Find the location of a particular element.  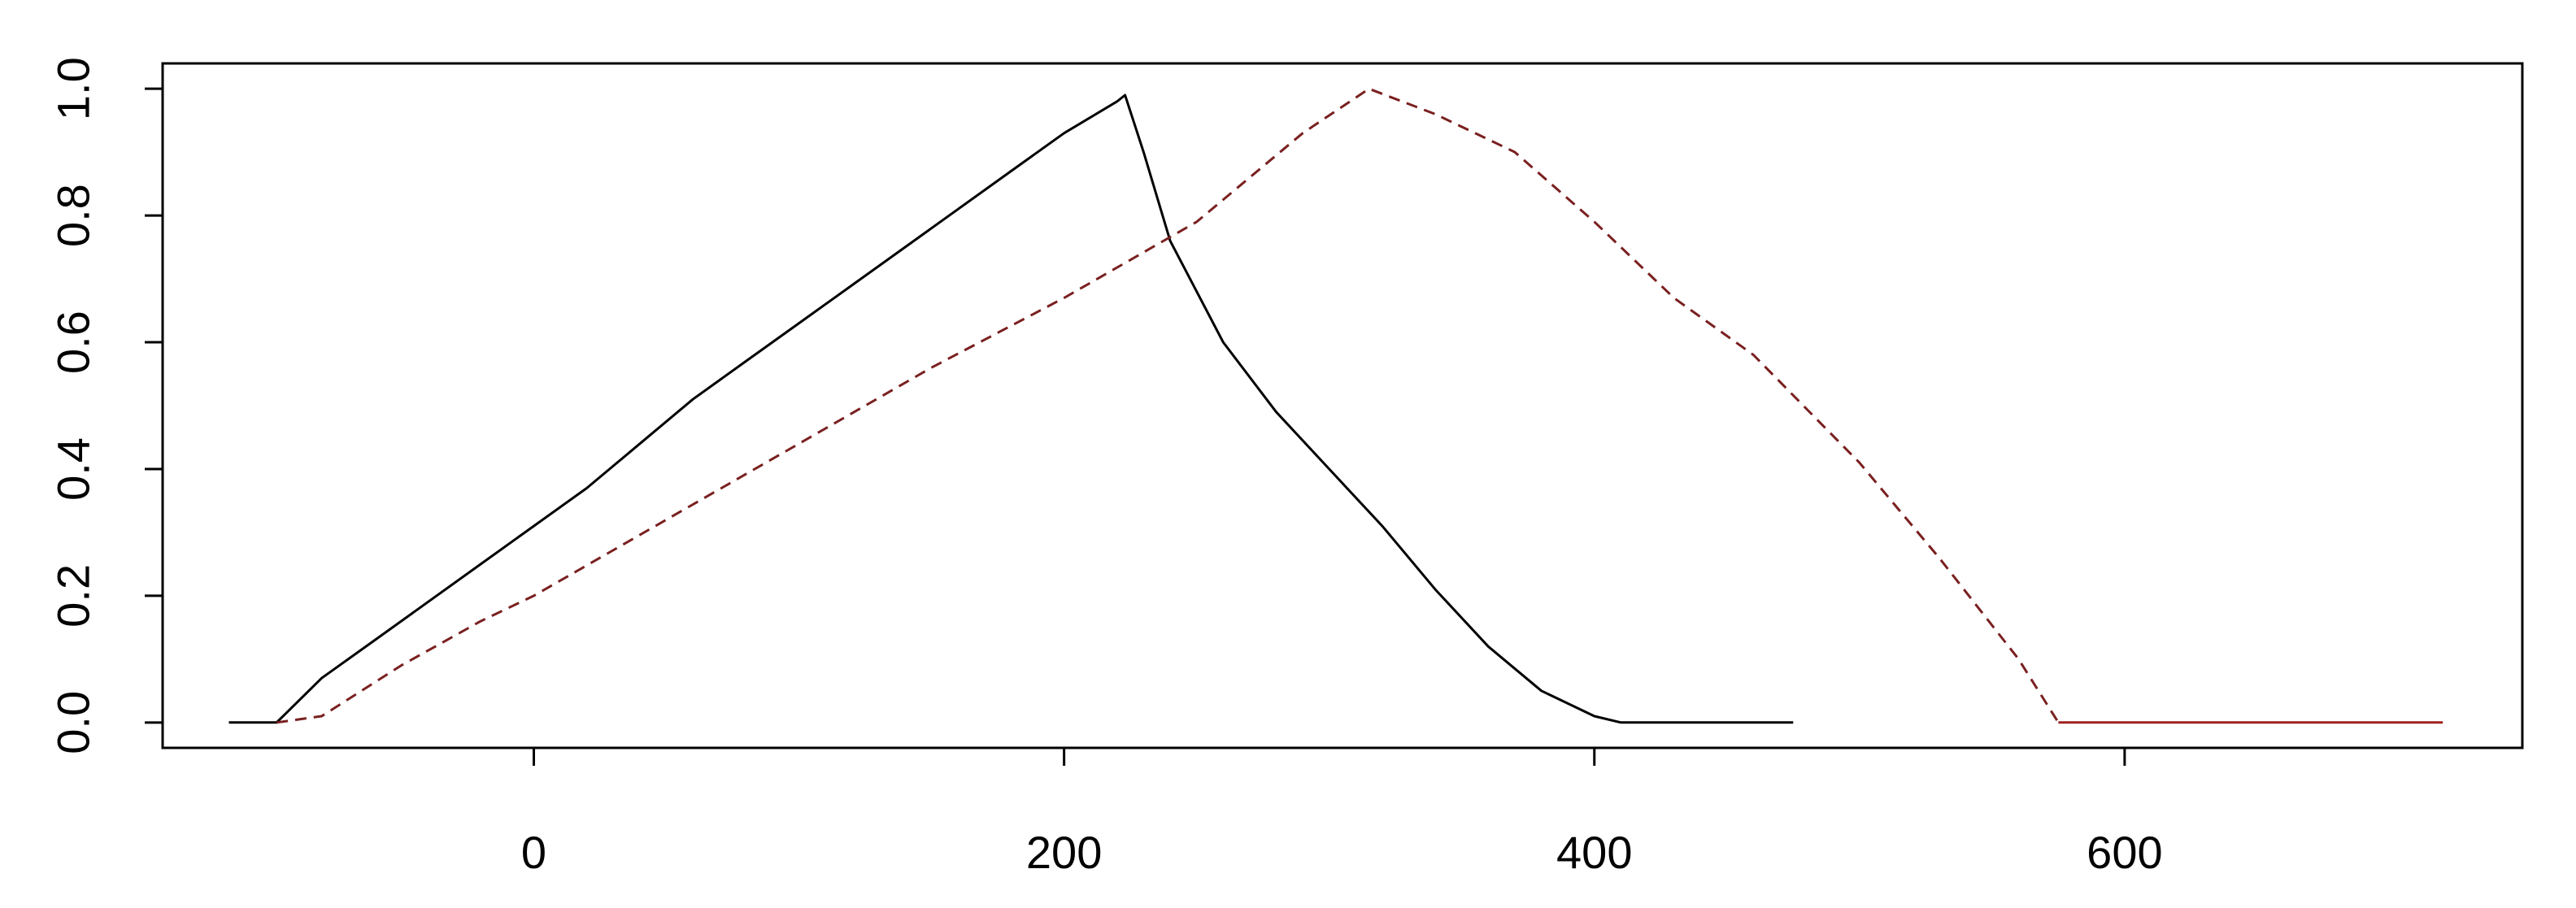

y-tick-label: 0.6 is located at coordinates (73, 342).